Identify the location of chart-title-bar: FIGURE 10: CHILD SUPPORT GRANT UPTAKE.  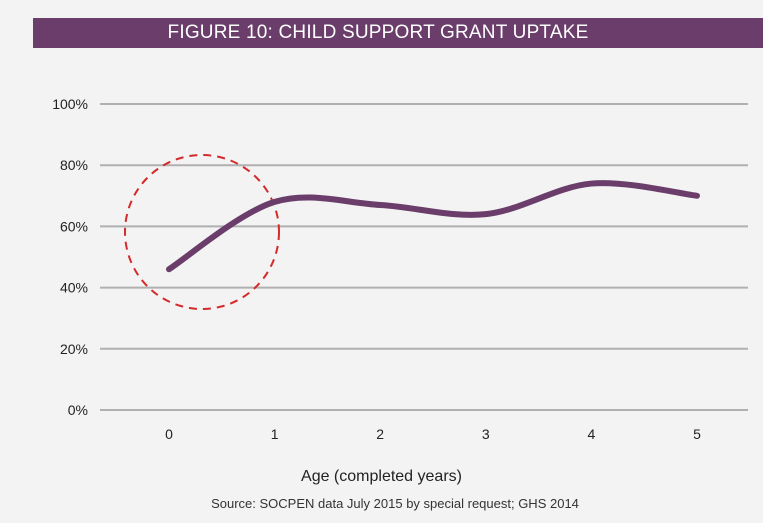
(398, 33).